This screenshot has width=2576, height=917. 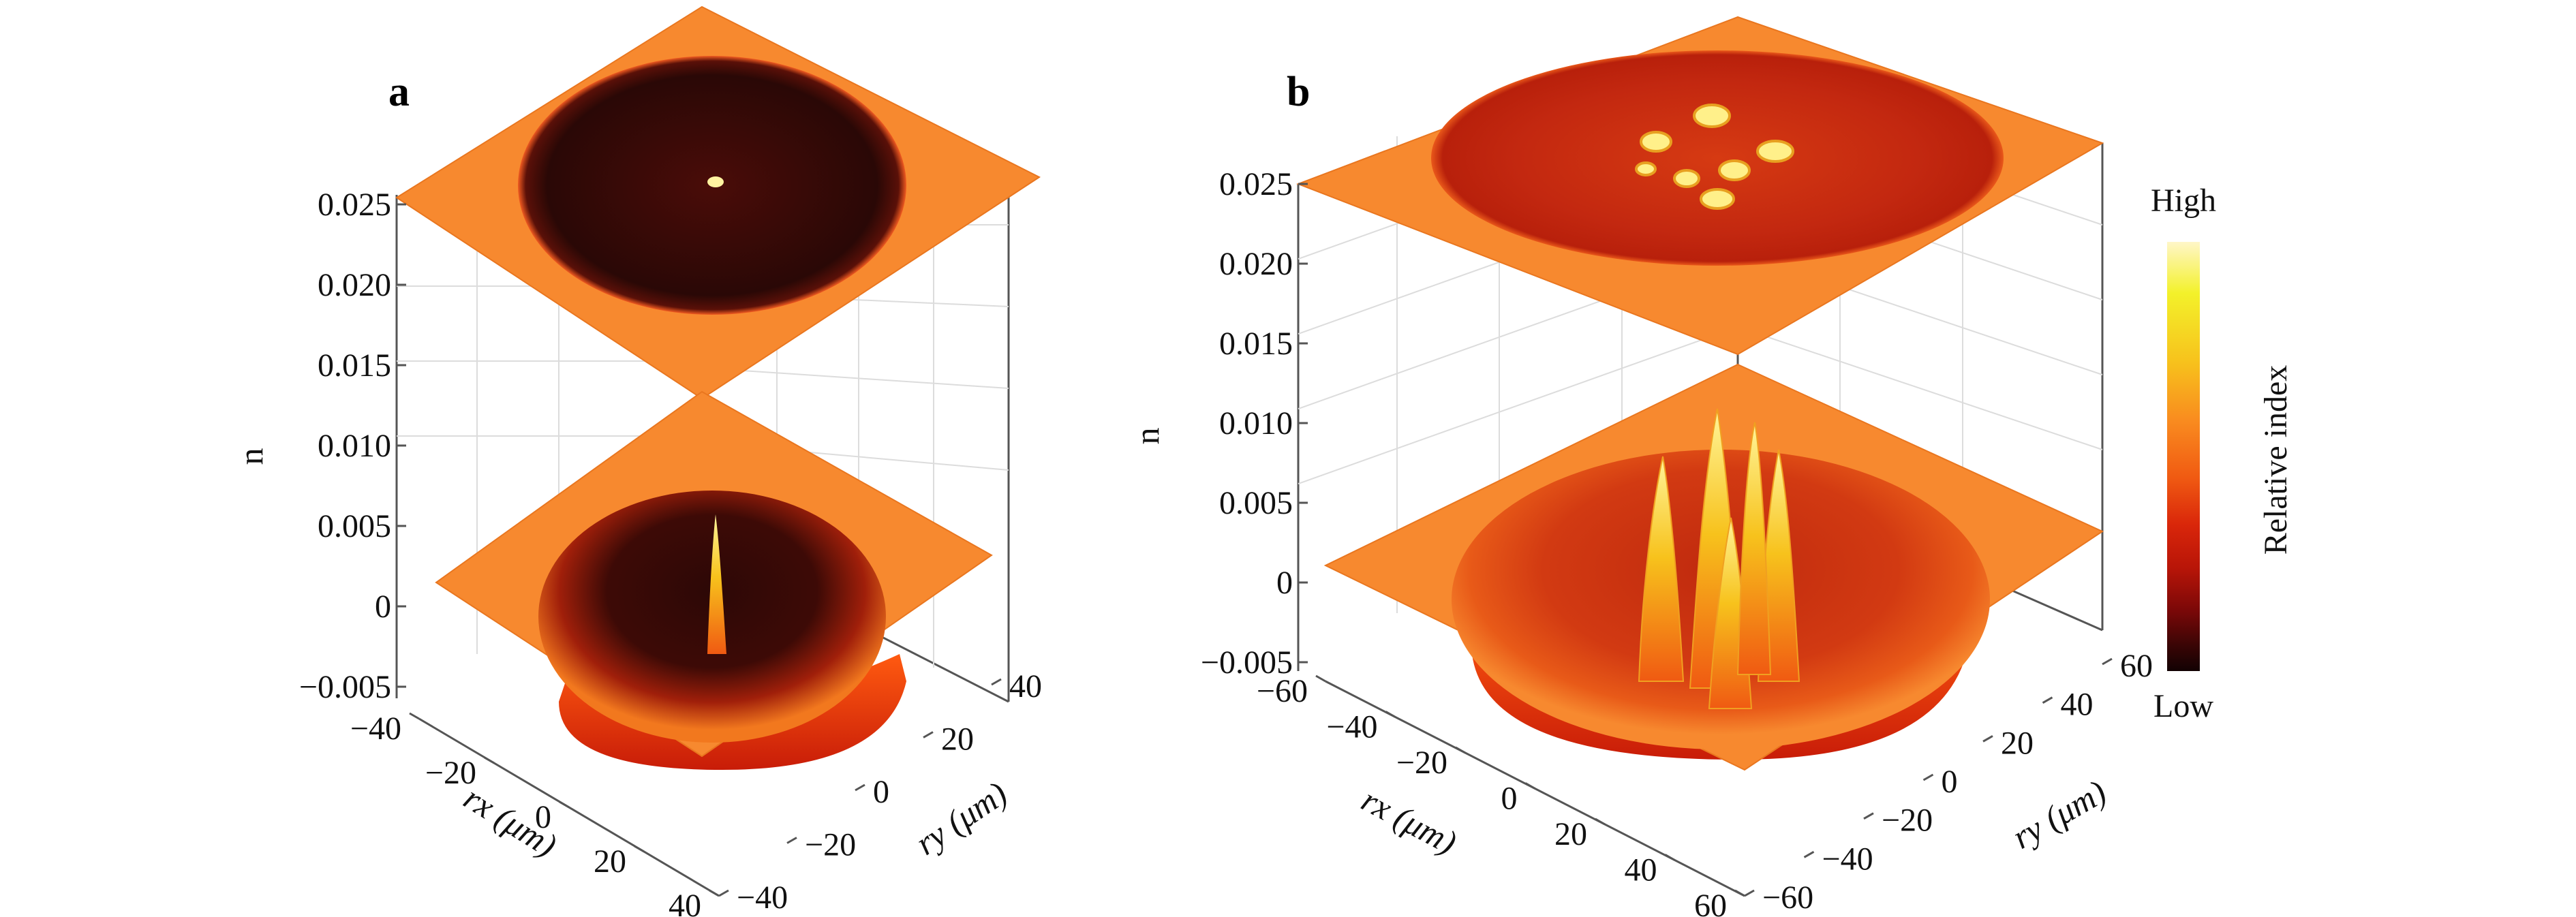 I want to click on panel-a-top-plane, so click(x=718, y=202).